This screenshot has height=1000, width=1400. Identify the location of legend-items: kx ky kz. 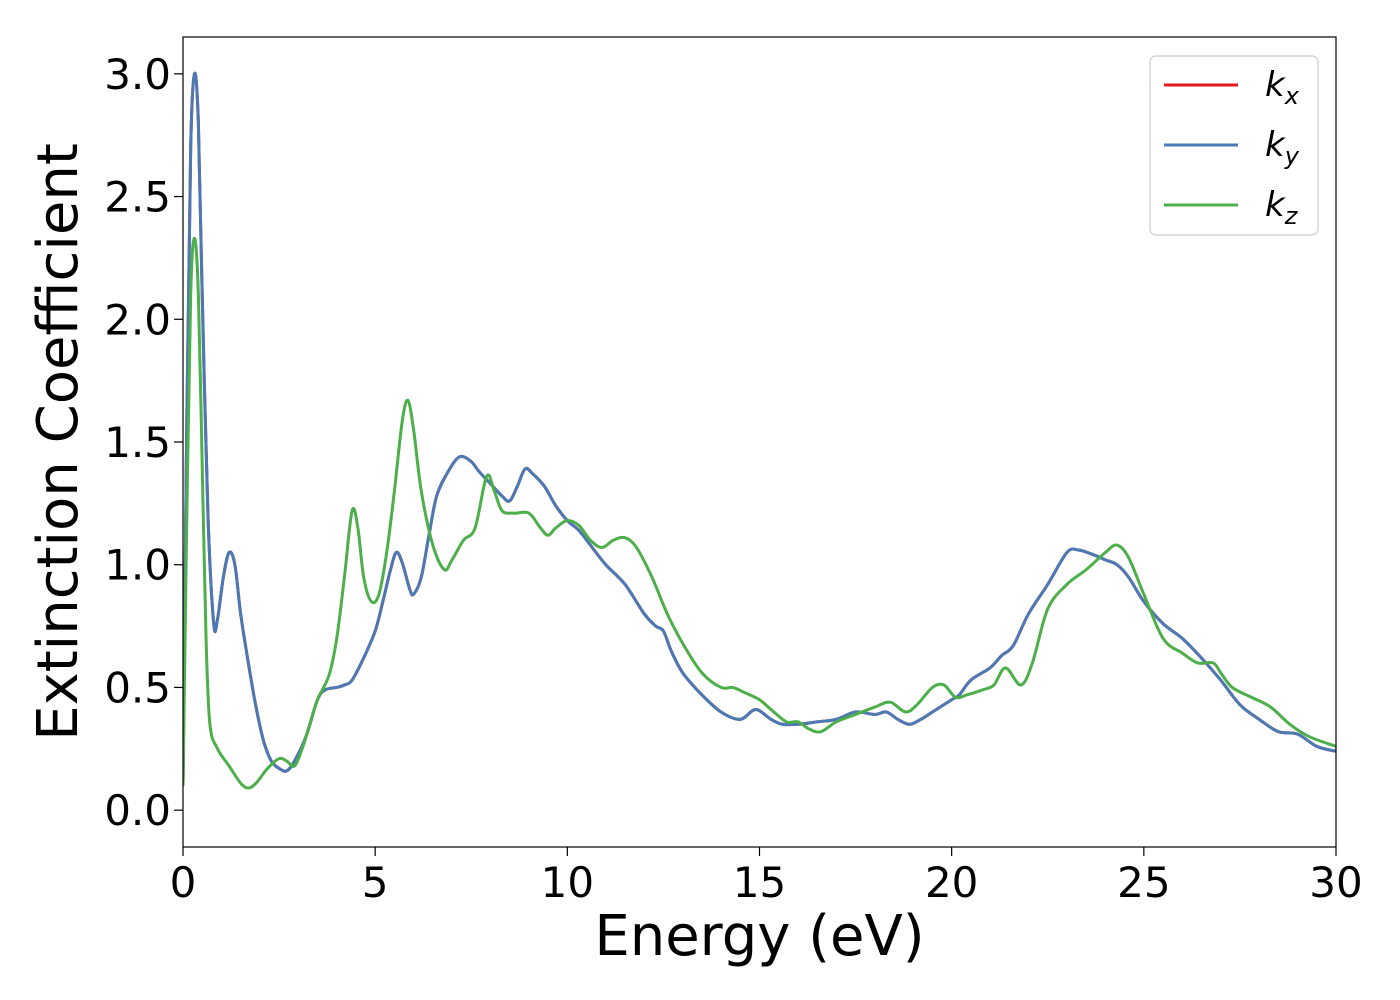
(1232, 147).